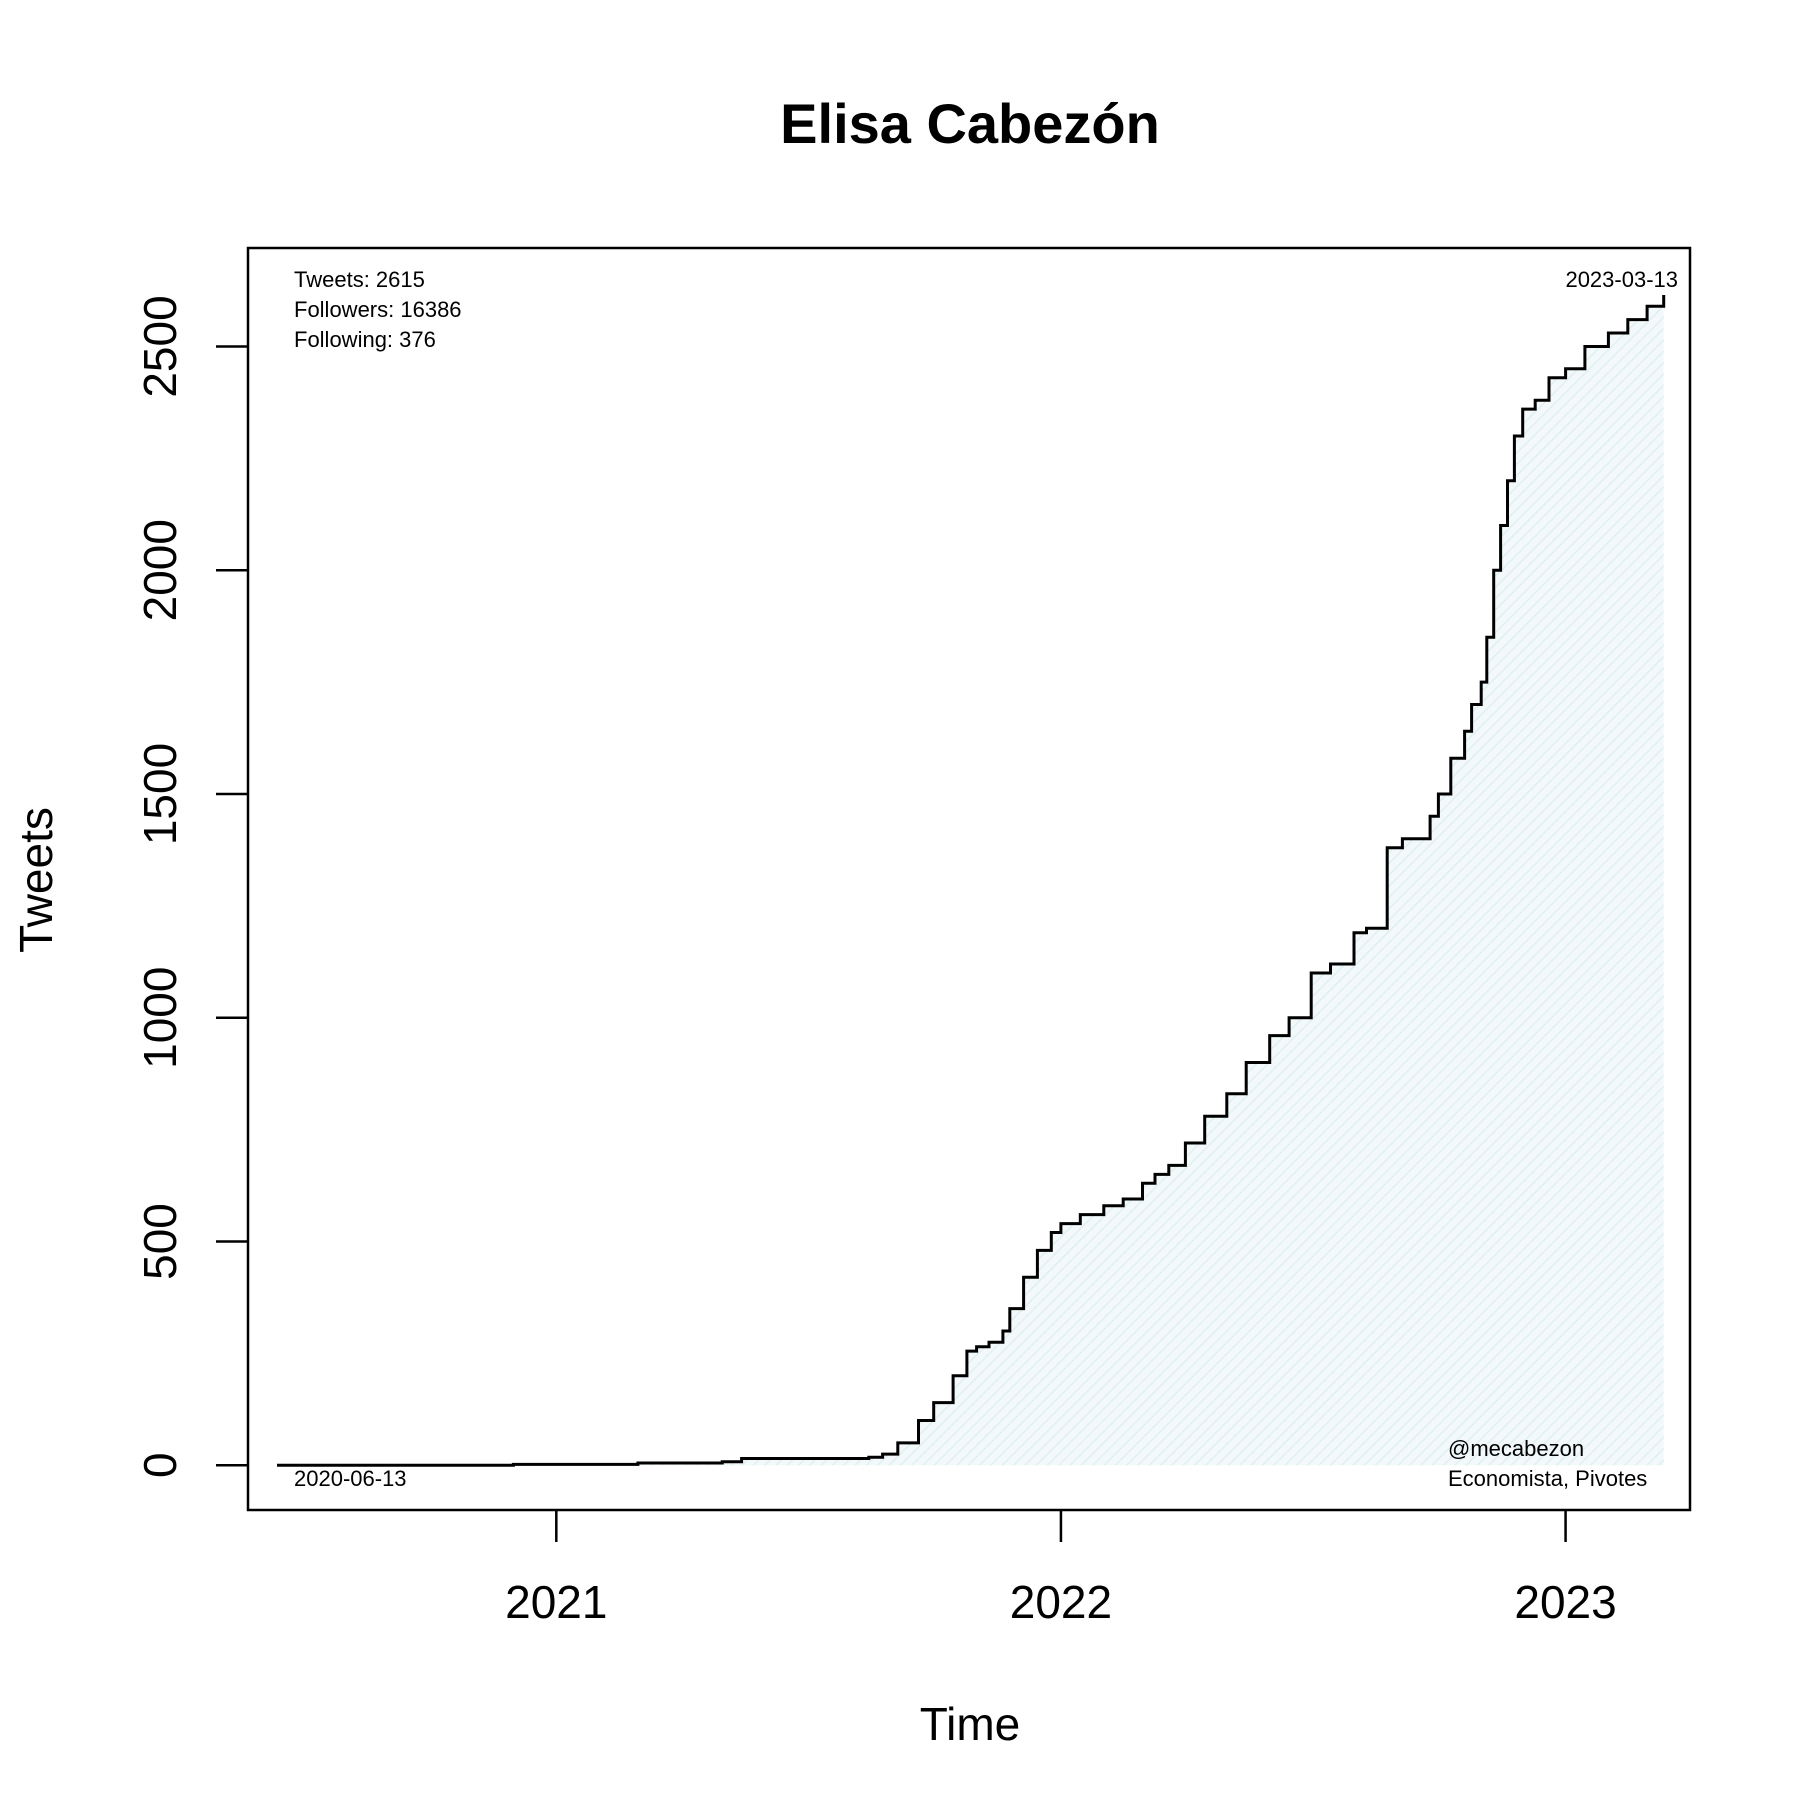 This screenshot has width=1800, height=1805. What do you see at coordinates (191, 886) in the screenshot?
I see `y-axis: 0 500 1000 1500 2000 2500` at bounding box center [191, 886].